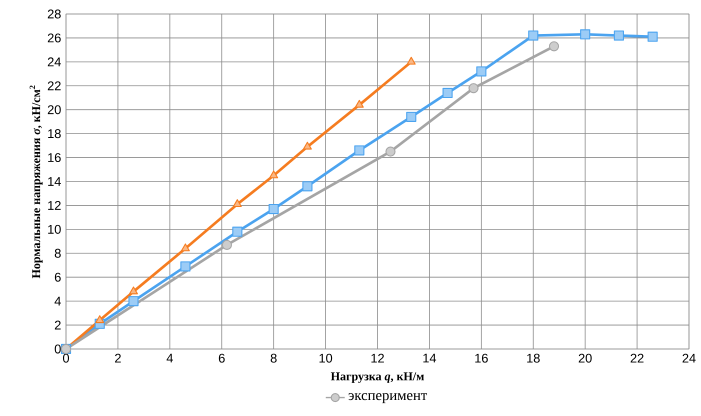 The width and height of the screenshot is (701, 416). I want to click on x-axis-title: Нагрузка q, кН/м, so click(377, 377).